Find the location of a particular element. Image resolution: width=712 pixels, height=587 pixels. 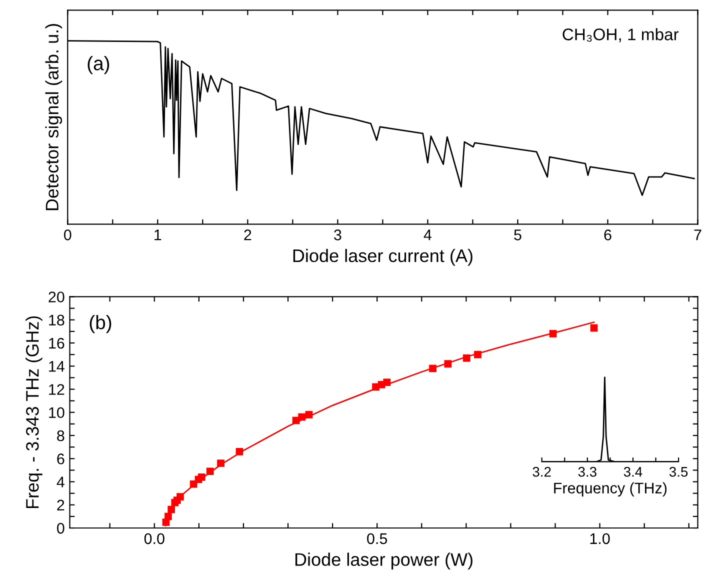

x-tick-label: 7 is located at coordinates (698, 235).